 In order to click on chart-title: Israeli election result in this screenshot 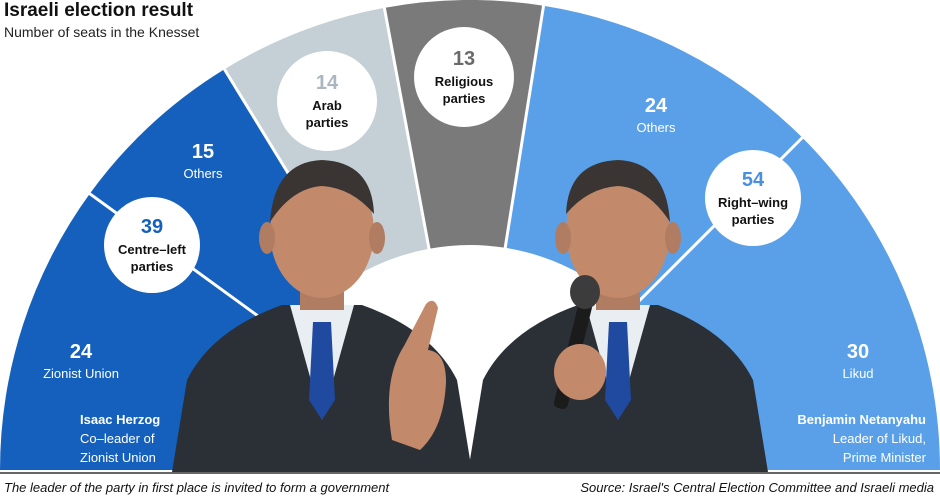, I will do `click(99, 10)`.